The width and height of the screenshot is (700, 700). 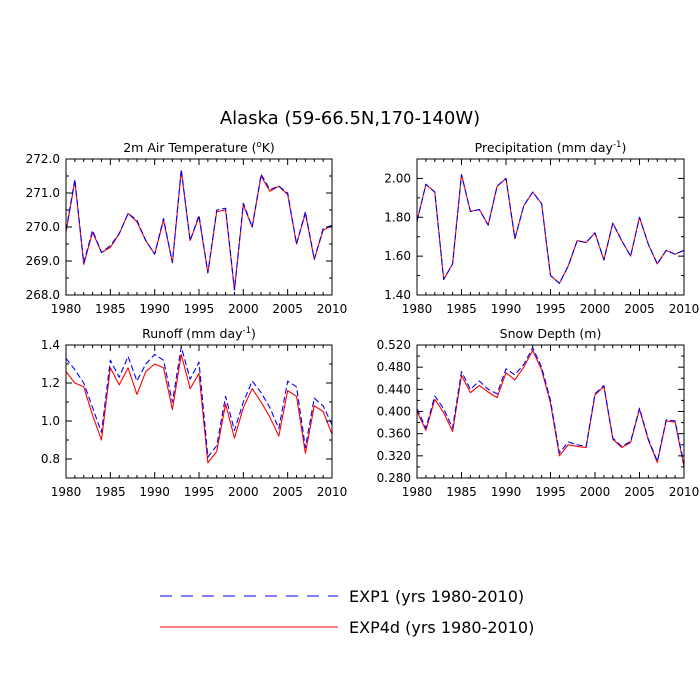 What do you see at coordinates (50, 345) in the screenshot?
I see `y-tick-label: 1.4` at bounding box center [50, 345].